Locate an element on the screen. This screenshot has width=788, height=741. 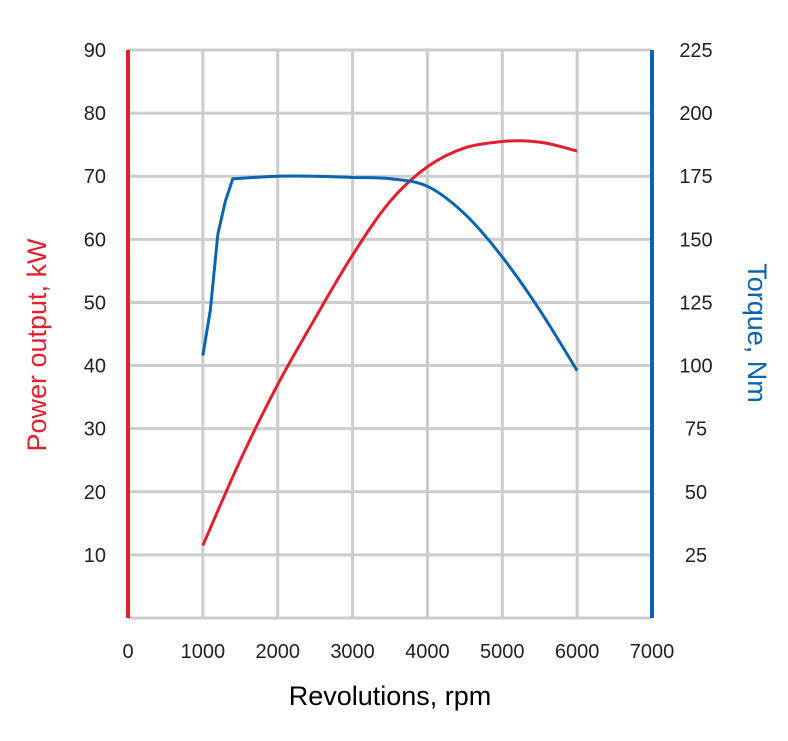
x-tick-label: 7000 is located at coordinates (652, 652).